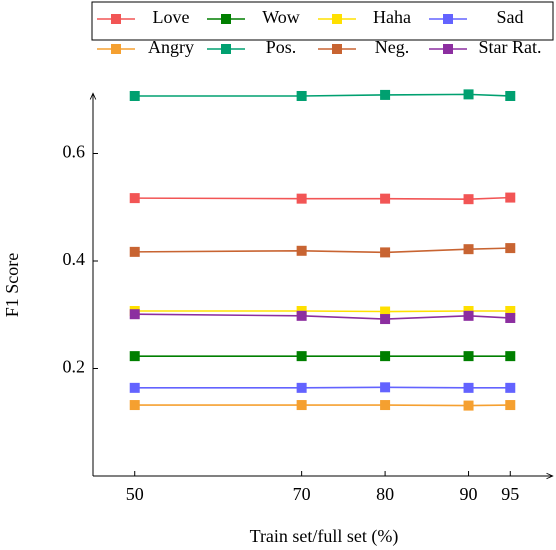 The width and height of the screenshot is (556, 550). I want to click on legend-label: Sad, so click(510, 17).